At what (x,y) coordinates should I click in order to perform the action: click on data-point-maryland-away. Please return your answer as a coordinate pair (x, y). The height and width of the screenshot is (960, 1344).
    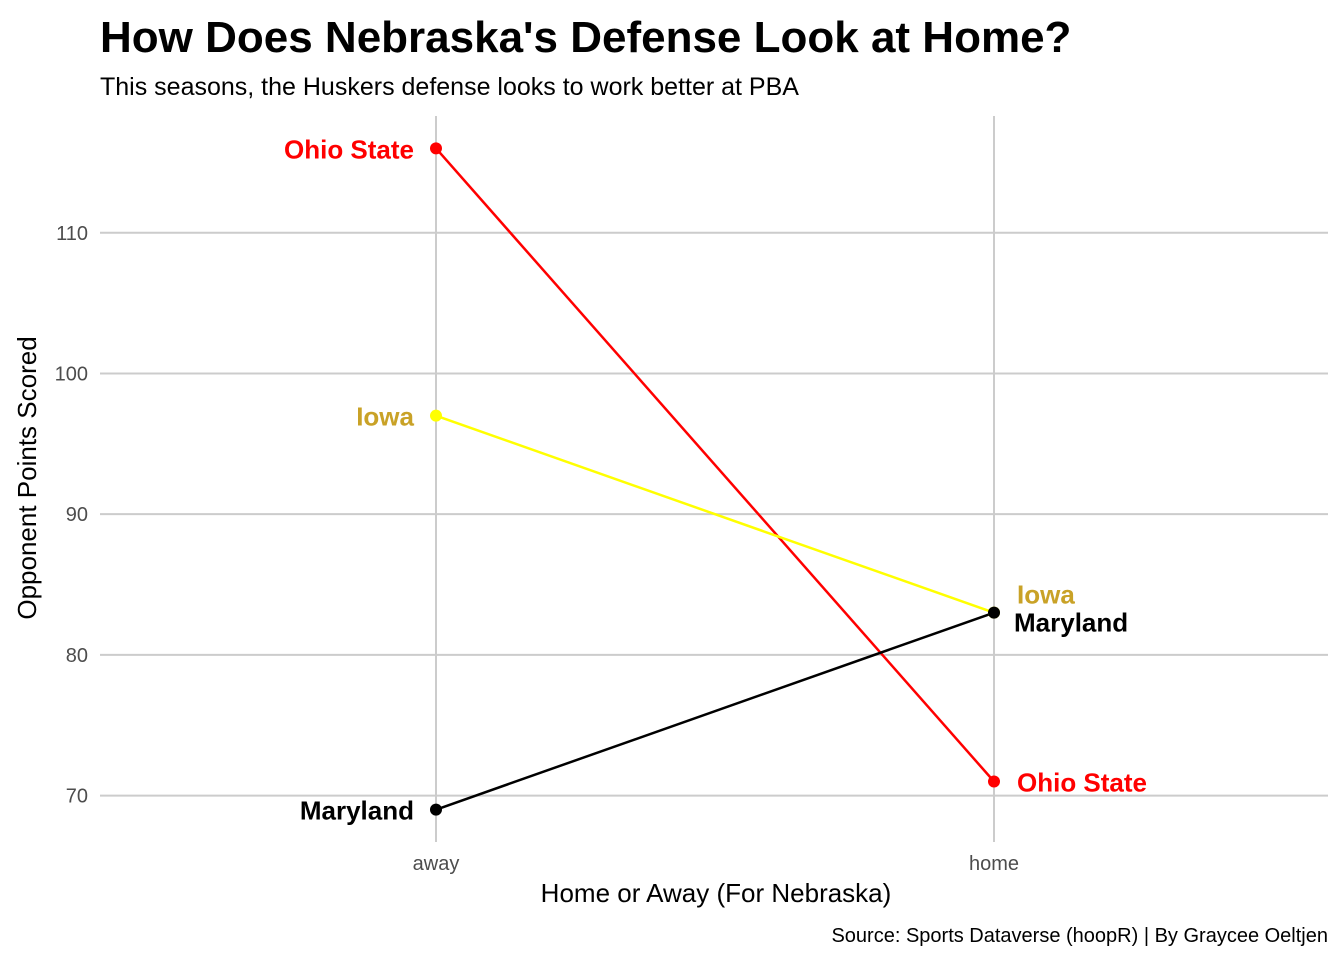
    Looking at the image, I should click on (436, 809).